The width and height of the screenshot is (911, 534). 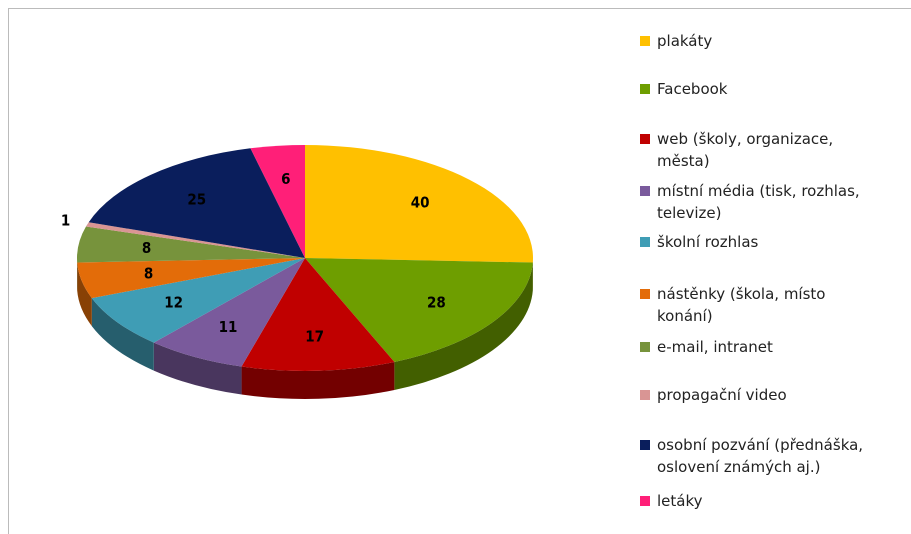 I want to click on data-label: 12, so click(x=173, y=302).